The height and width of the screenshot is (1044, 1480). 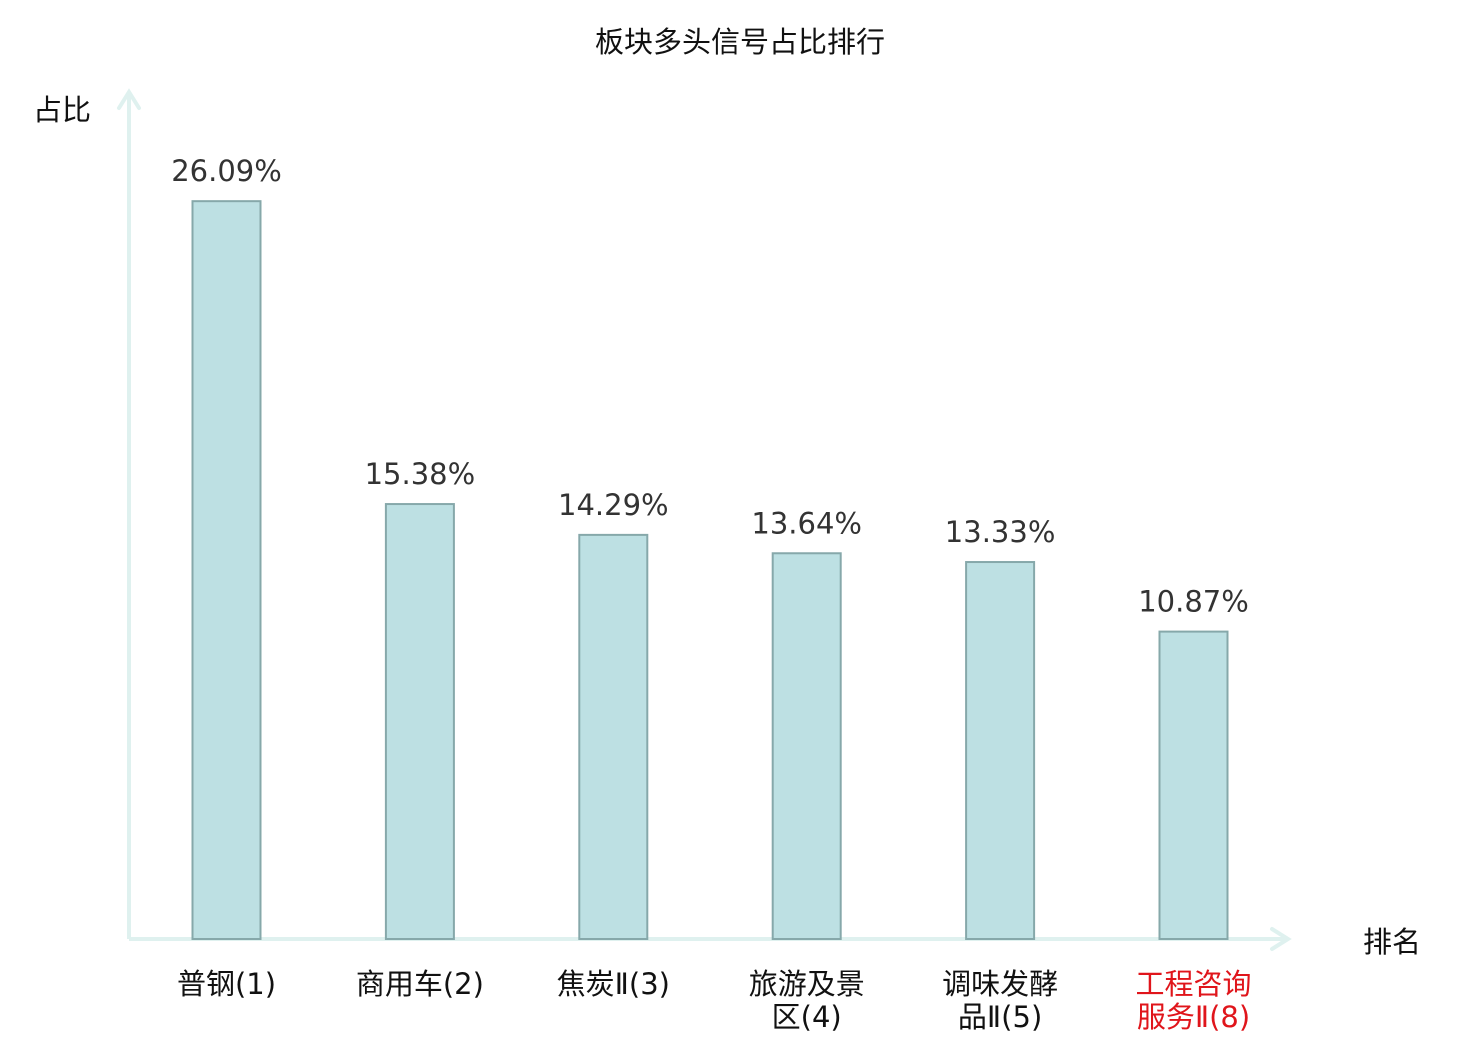 What do you see at coordinates (807, 1017) in the screenshot?
I see `x-tick-label-line: 区(4)` at bounding box center [807, 1017].